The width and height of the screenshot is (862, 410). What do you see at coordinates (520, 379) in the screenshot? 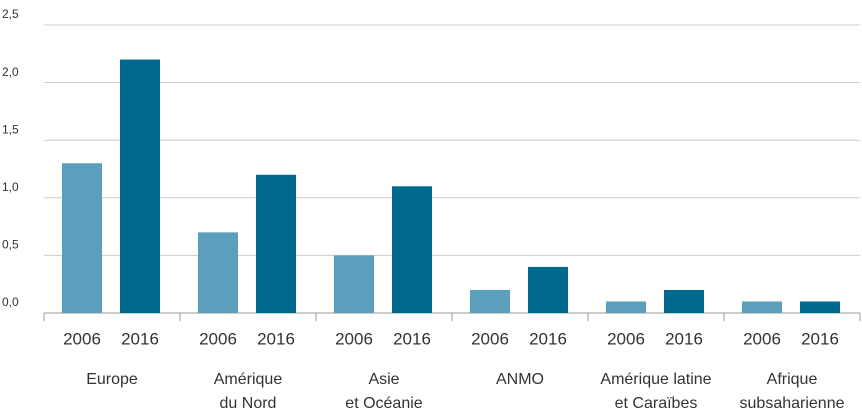
I see `x-tick-label: ANMO` at bounding box center [520, 379].